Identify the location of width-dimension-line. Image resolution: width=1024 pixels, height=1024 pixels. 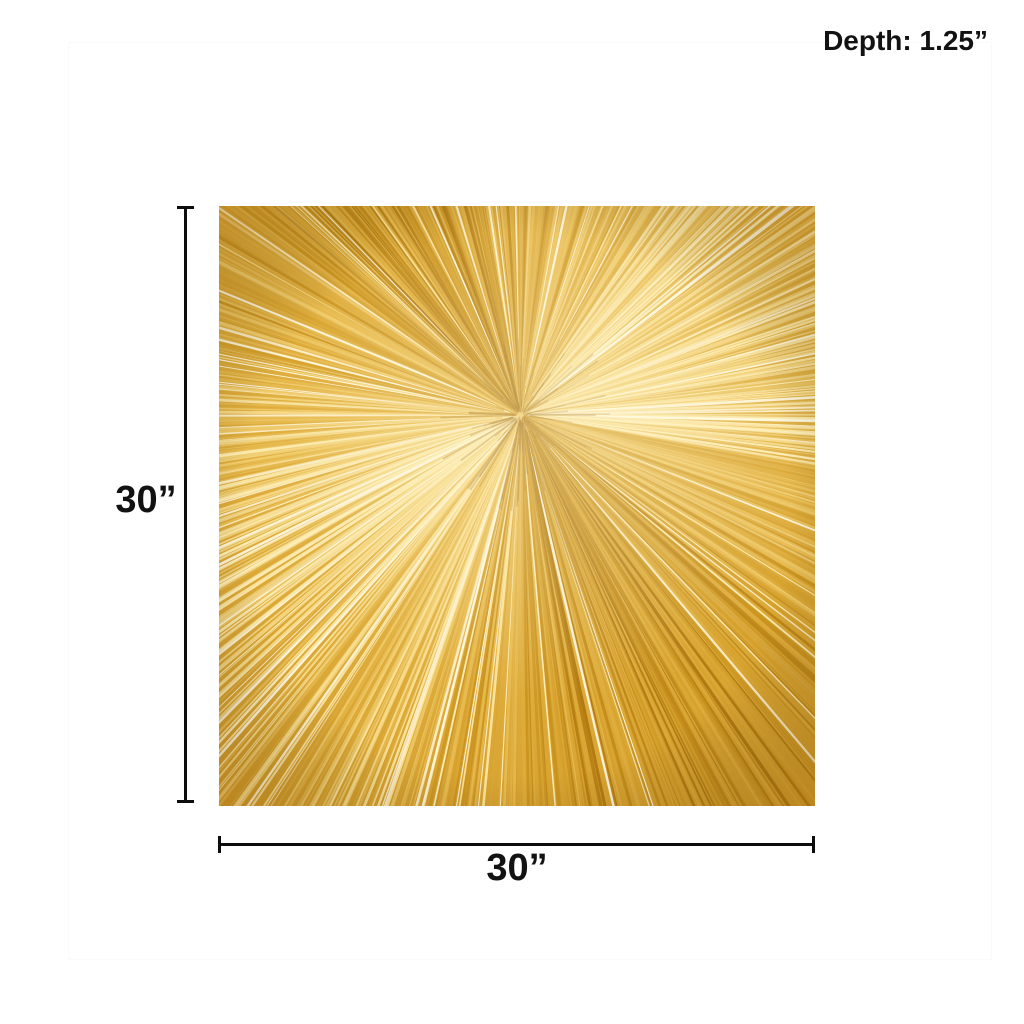
(517, 844).